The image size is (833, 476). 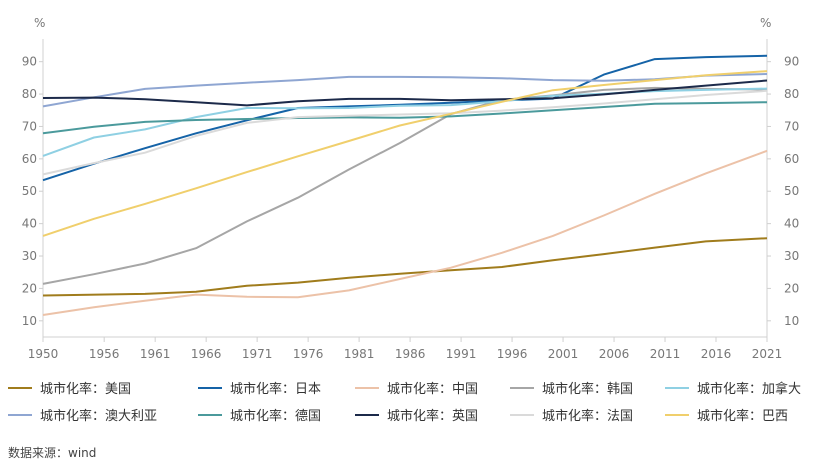 I want to click on y-axis-left-ticks: 10 20 30 40 50 60 70 80 90, so click(x=32, y=191).